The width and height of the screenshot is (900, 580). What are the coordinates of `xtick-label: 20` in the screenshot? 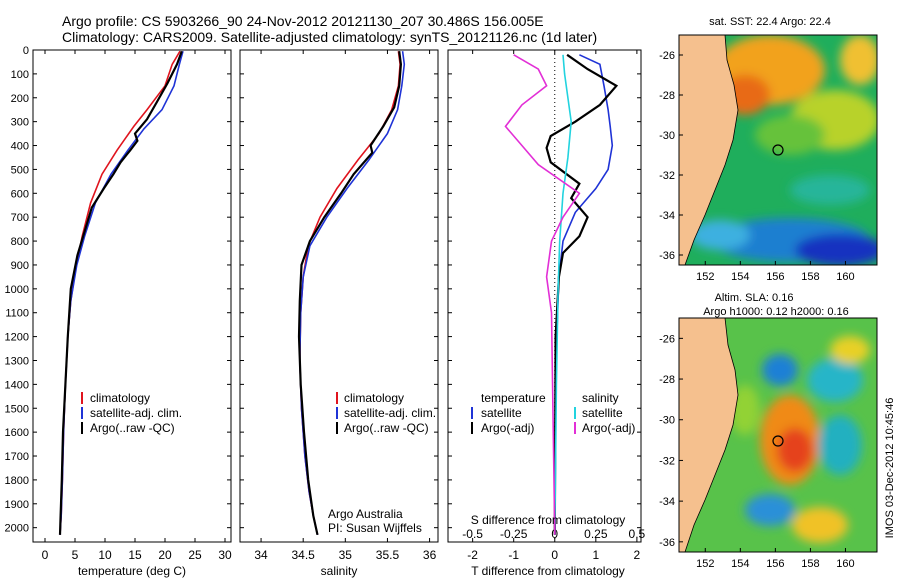 It's located at (165, 555).